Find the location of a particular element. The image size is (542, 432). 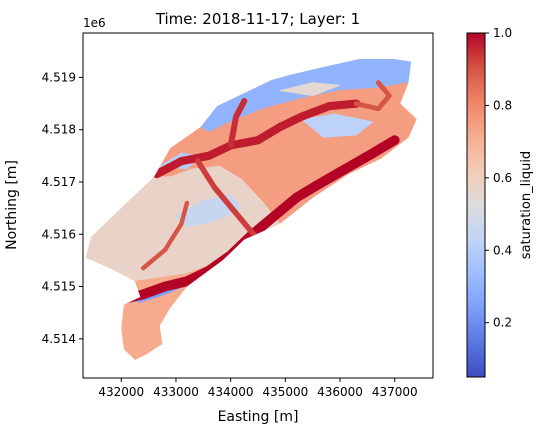

colorbar-tick-label: 0.2 is located at coordinates (502, 323).